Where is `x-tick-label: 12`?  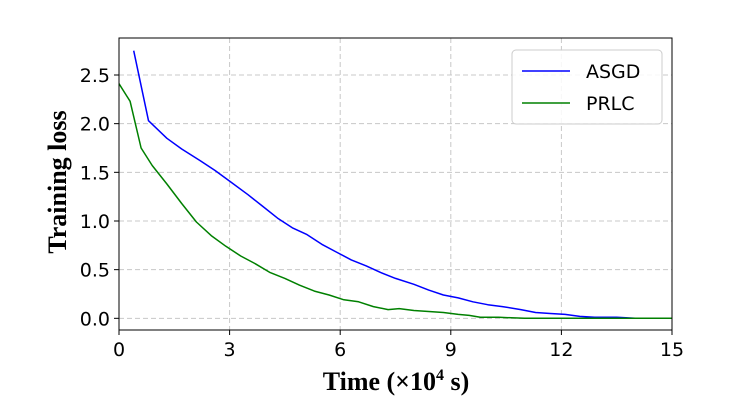
x-tick-label: 12 is located at coordinates (561, 350).